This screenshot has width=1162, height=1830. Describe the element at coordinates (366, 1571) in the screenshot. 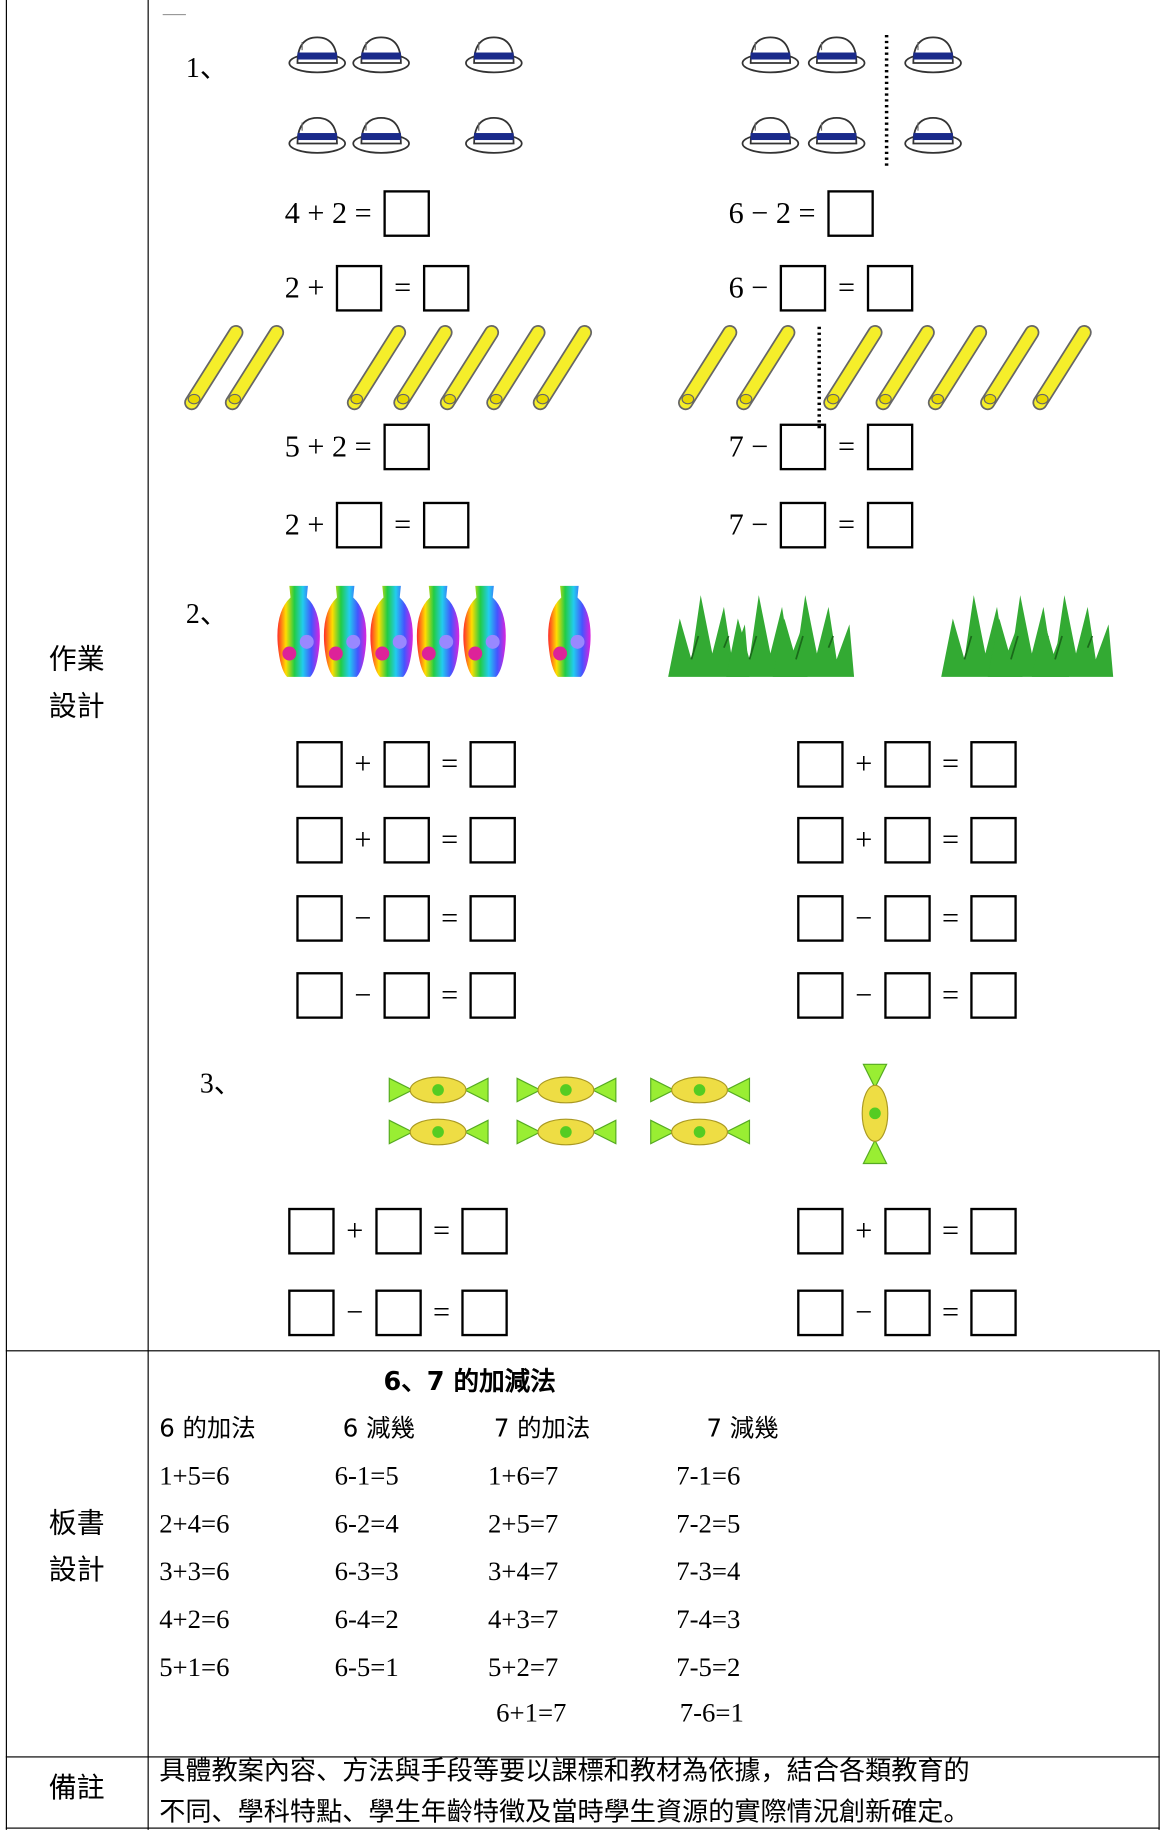

I see `board-equation: 6-3=3` at that location.